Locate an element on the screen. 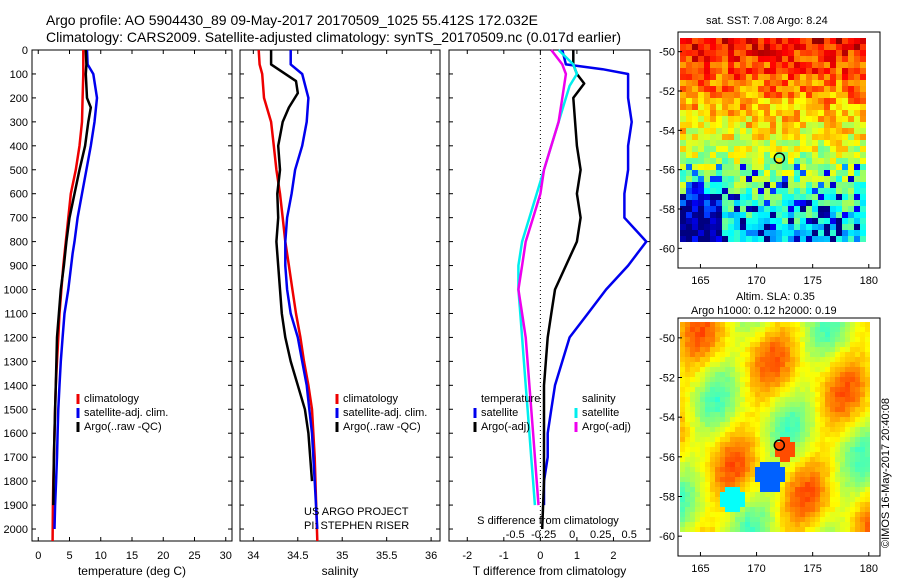  x-tick-label: 34 is located at coordinates (253, 556).